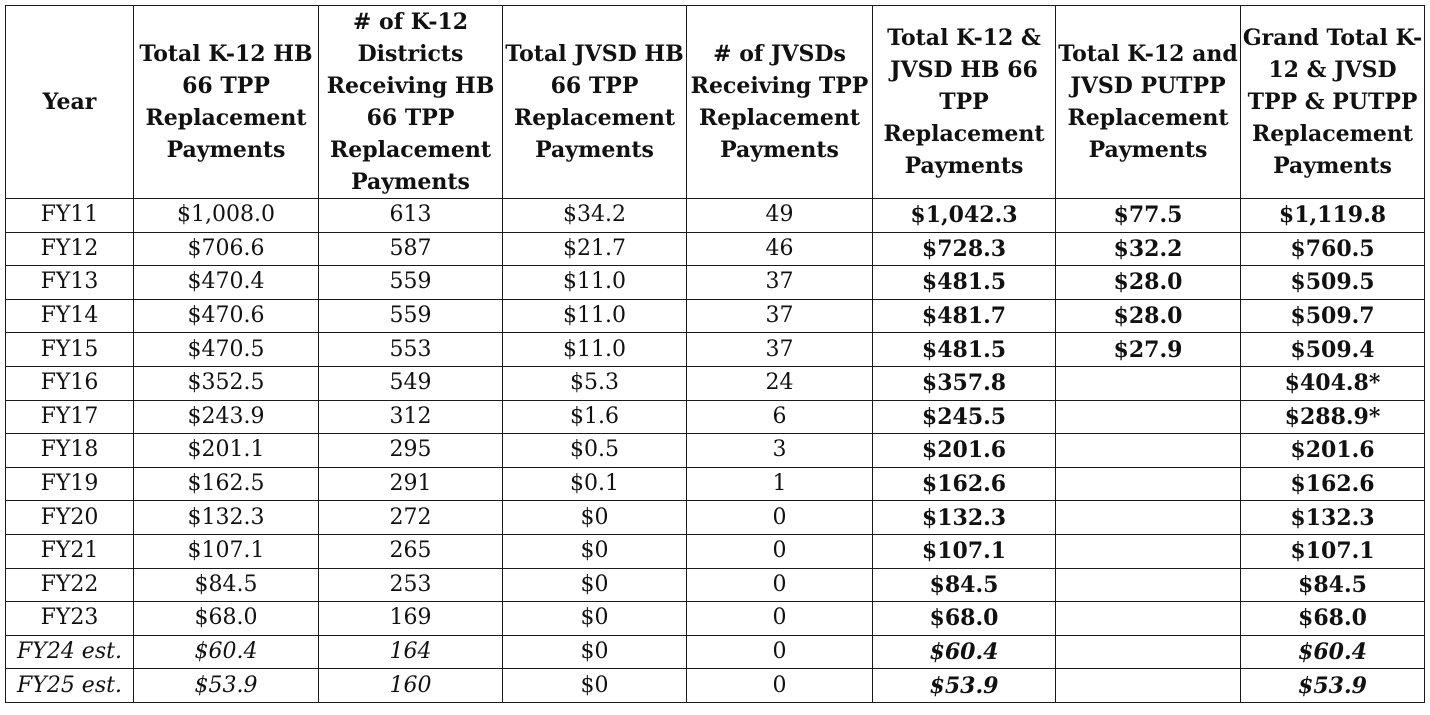 This screenshot has height=715, width=1430. I want to click on table-row: FY19 $162.5 291 $0.1 1 $162.6 $162.6, so click(715, 484).